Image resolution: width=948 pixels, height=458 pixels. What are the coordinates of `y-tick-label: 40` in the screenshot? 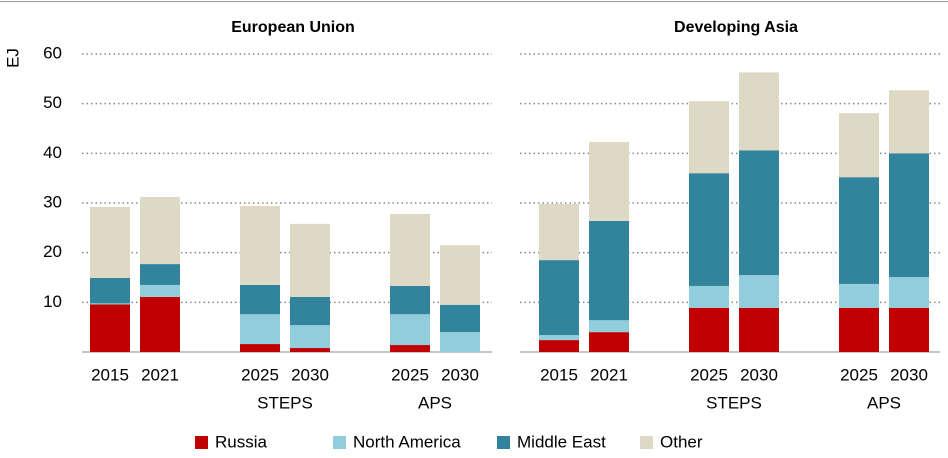 It's located at (52, 152).